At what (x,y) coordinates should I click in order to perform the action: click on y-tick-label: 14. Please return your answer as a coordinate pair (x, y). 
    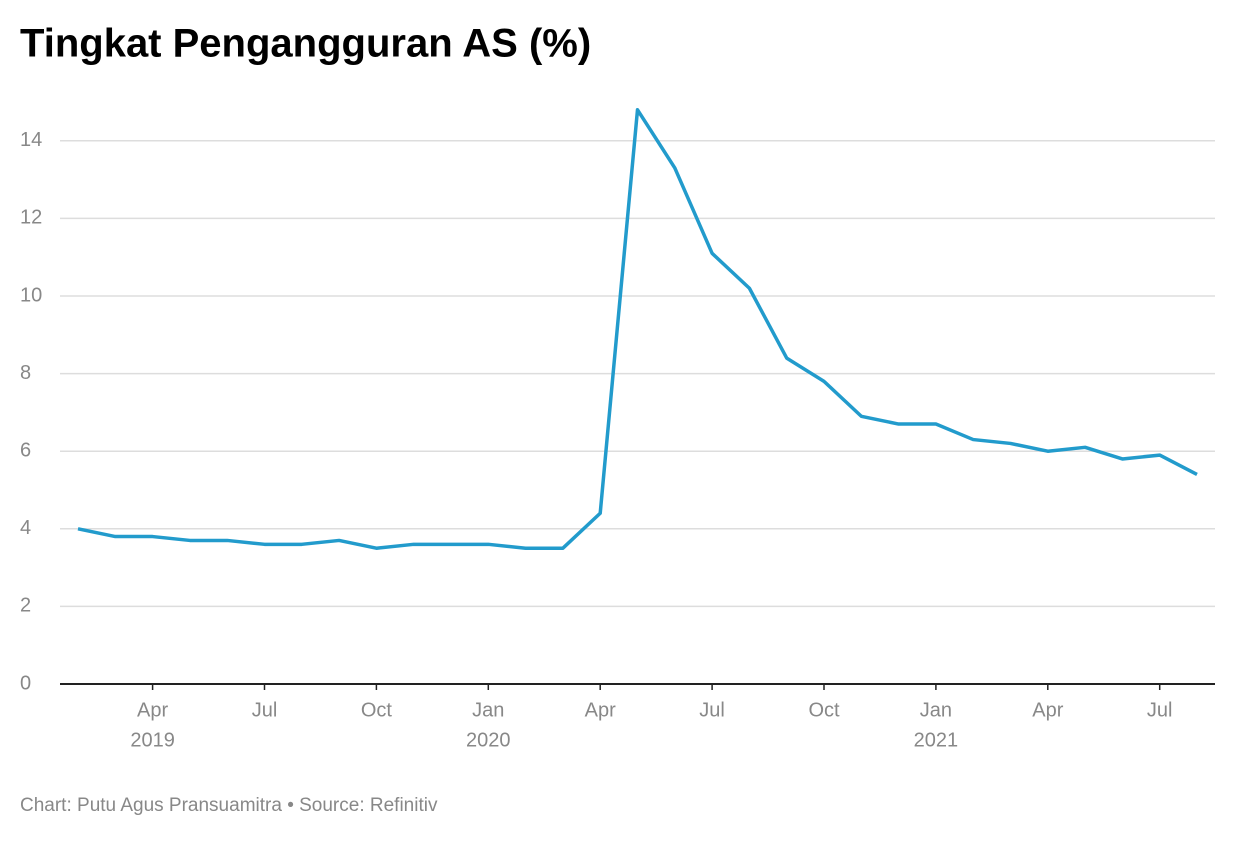
    Looking at the image, I should click on (31, 140).